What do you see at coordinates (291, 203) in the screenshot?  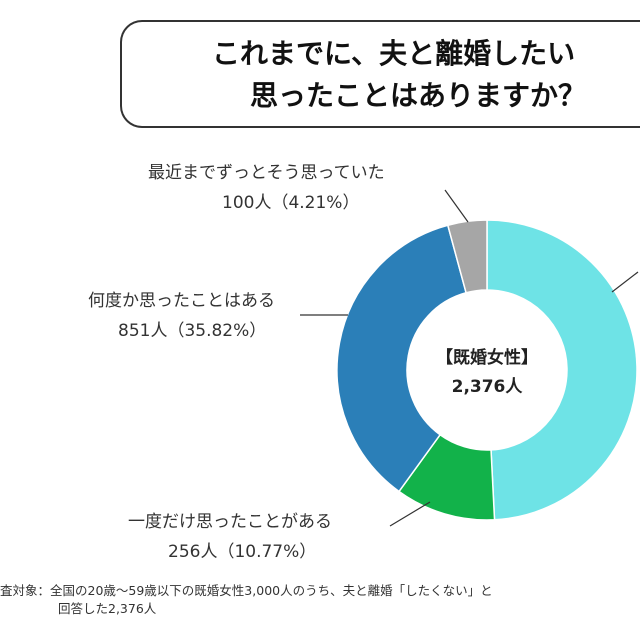 I see `slice-value-recent: 100人（4.21%）` at bounding box center [291, 203].